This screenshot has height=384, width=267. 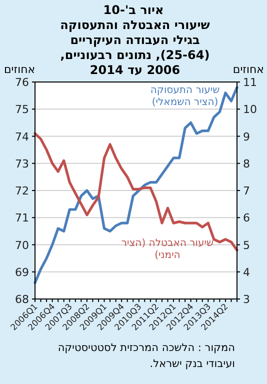 What do you see at coordinates (250, 82) in the screenshot?
I see `y2-tick-label: 11` at bounding box center [250, 82].